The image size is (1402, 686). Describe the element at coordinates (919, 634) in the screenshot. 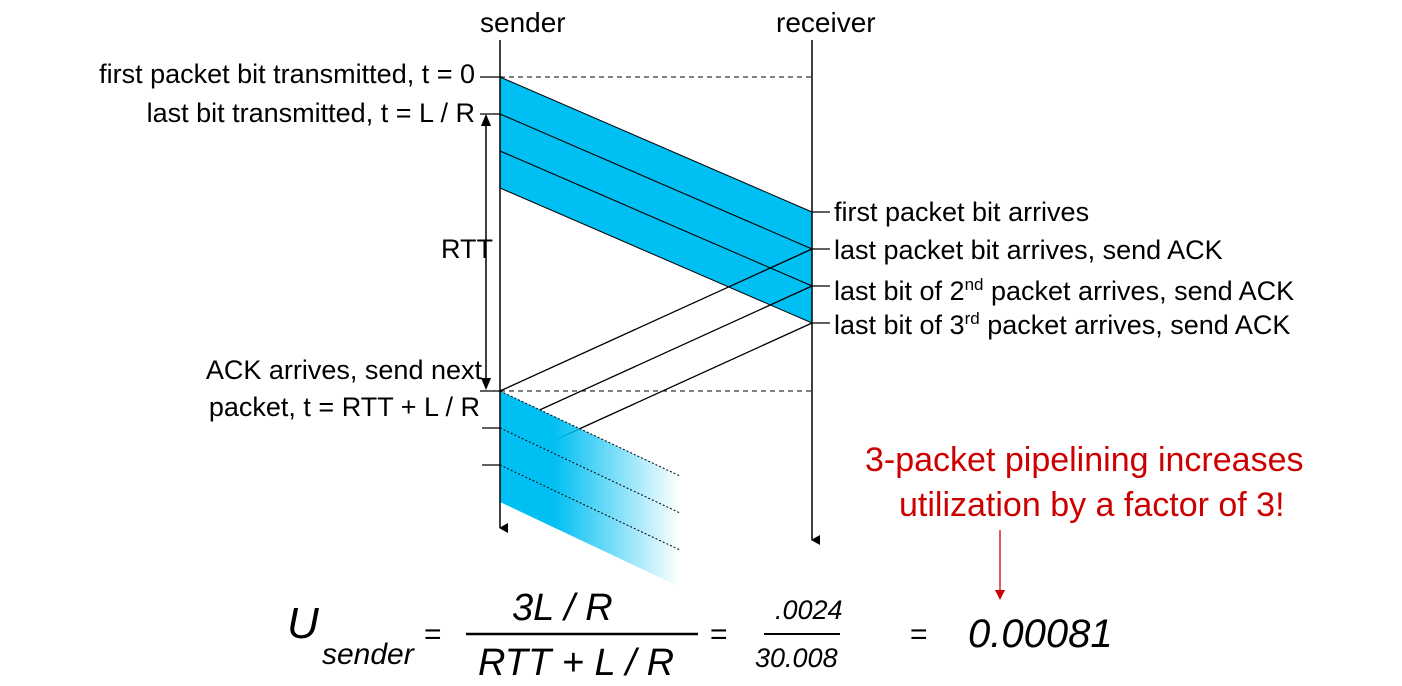

I see `formula-eq3: =` at that location.